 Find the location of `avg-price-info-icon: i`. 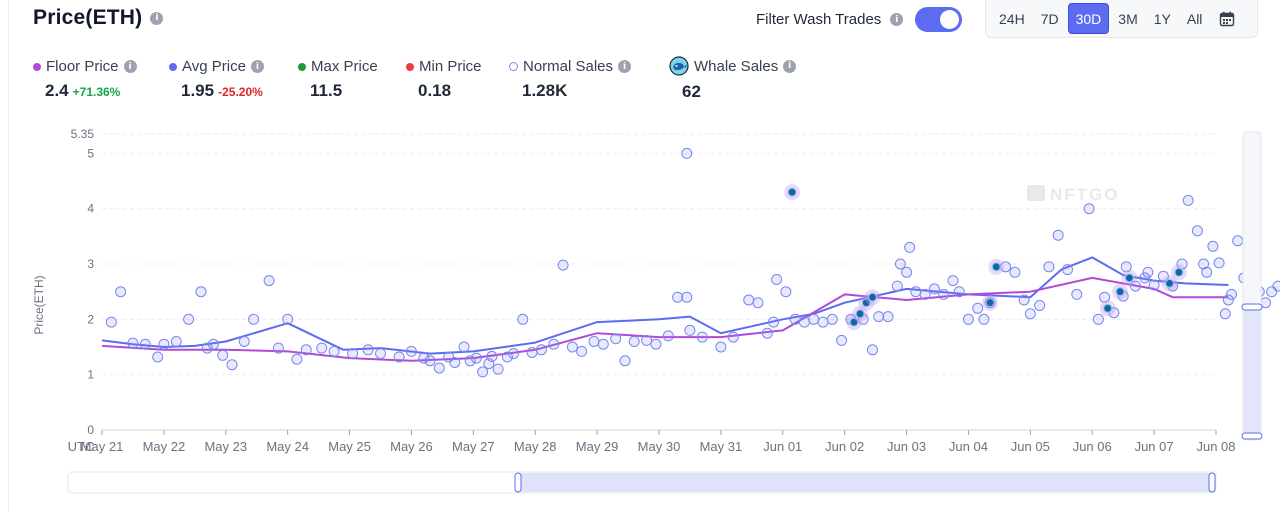

avg-price-info-icon: i is located at coordinates (257, 66).